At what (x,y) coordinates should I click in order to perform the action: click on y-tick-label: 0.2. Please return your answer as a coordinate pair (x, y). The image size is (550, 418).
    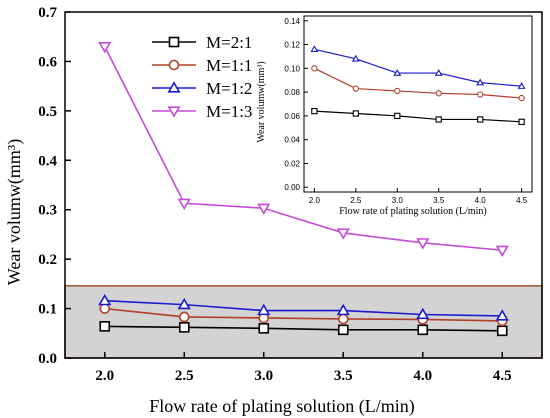
    Looking at the image, I should click on (47, 260).